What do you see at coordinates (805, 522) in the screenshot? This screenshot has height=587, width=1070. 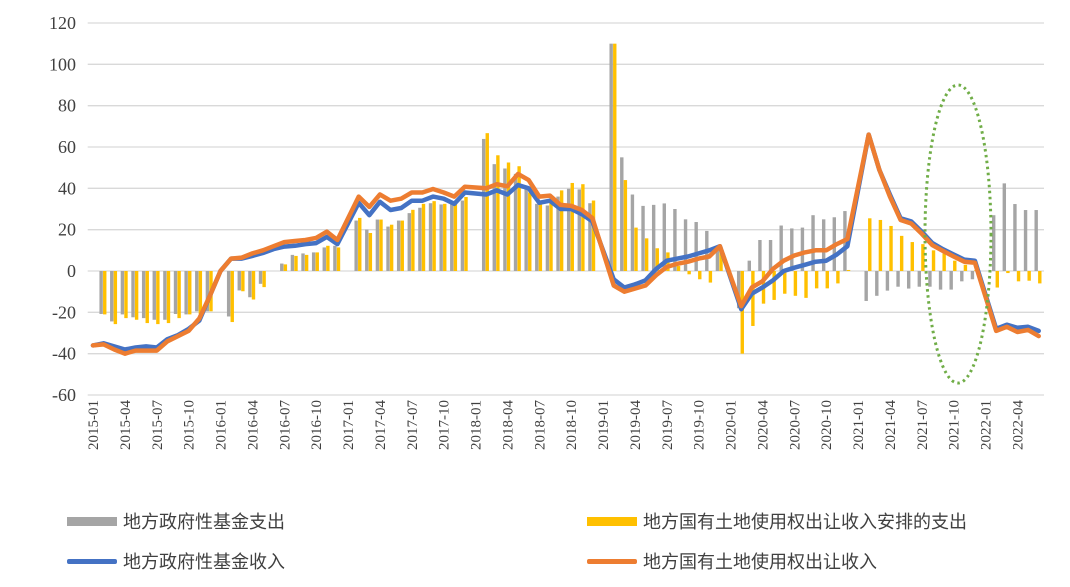 I see `legend-label: 地方国有土地使用权出让收入安排的支出` at bounding box center [805, 522].